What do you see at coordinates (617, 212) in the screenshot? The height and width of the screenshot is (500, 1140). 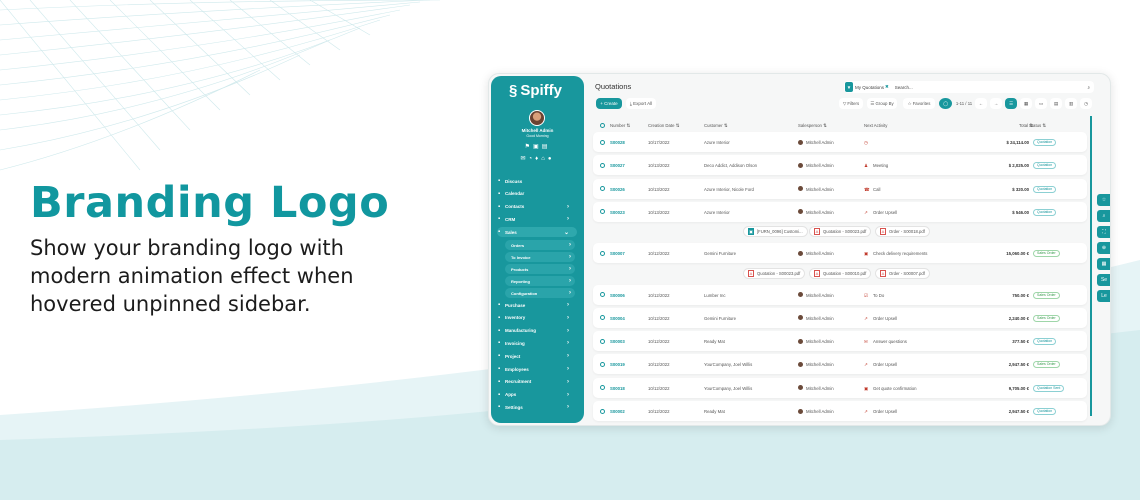 I see `order-number: S00023` at bounding box center [617, 212].